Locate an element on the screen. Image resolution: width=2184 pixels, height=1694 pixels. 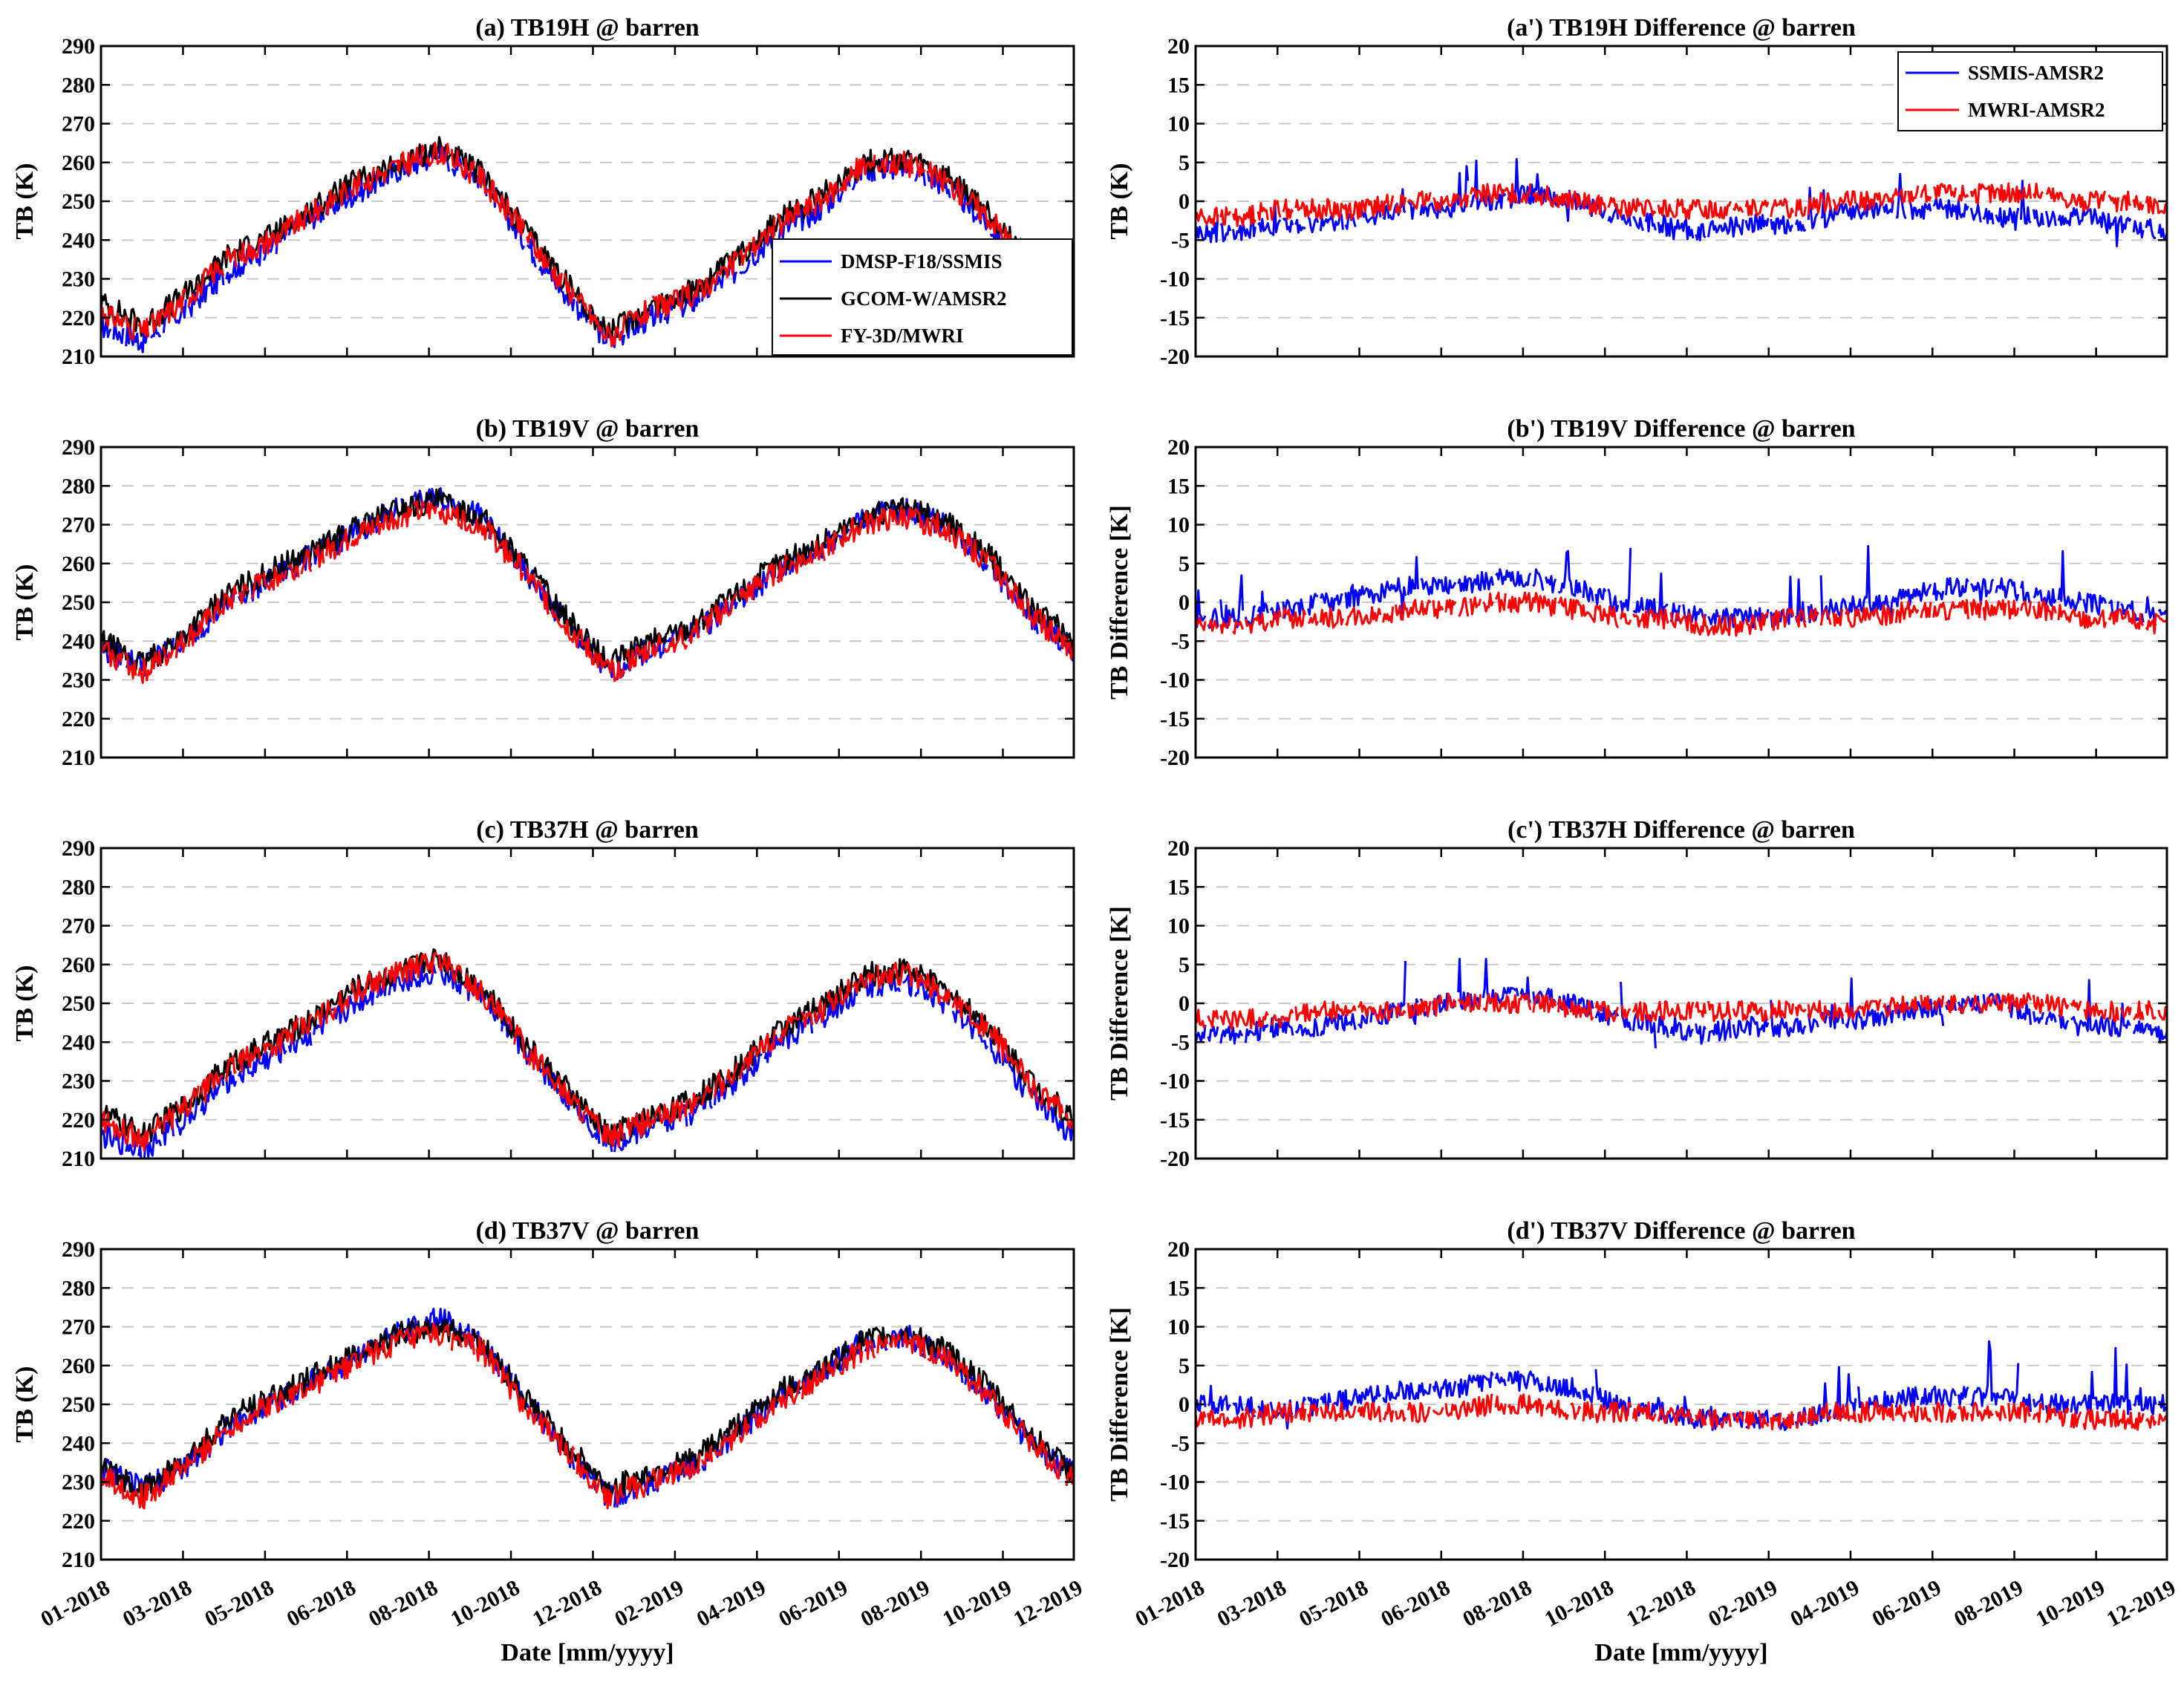
legend-left: DMSP-F18/SSMIS GCOM-W/AMSR2 FY-3D/MWRI is located at coordinates (922, 297).